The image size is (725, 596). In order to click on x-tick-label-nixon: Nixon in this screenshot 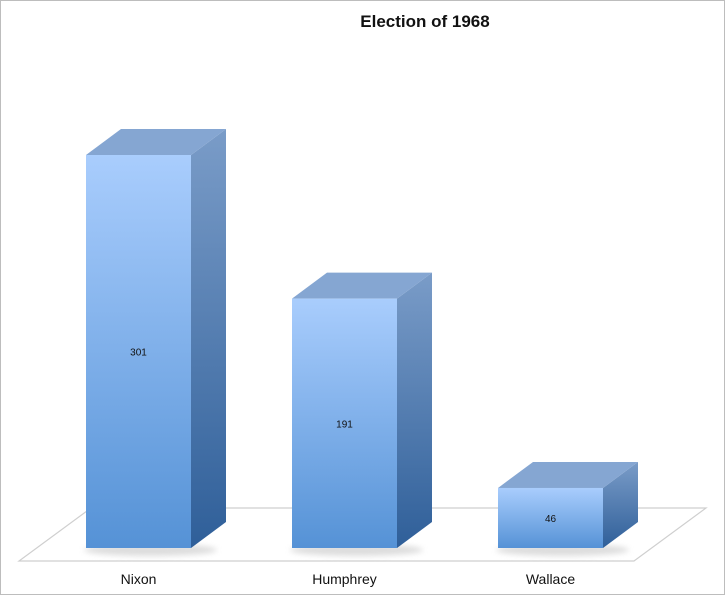, I will do `click(139, 579)`.